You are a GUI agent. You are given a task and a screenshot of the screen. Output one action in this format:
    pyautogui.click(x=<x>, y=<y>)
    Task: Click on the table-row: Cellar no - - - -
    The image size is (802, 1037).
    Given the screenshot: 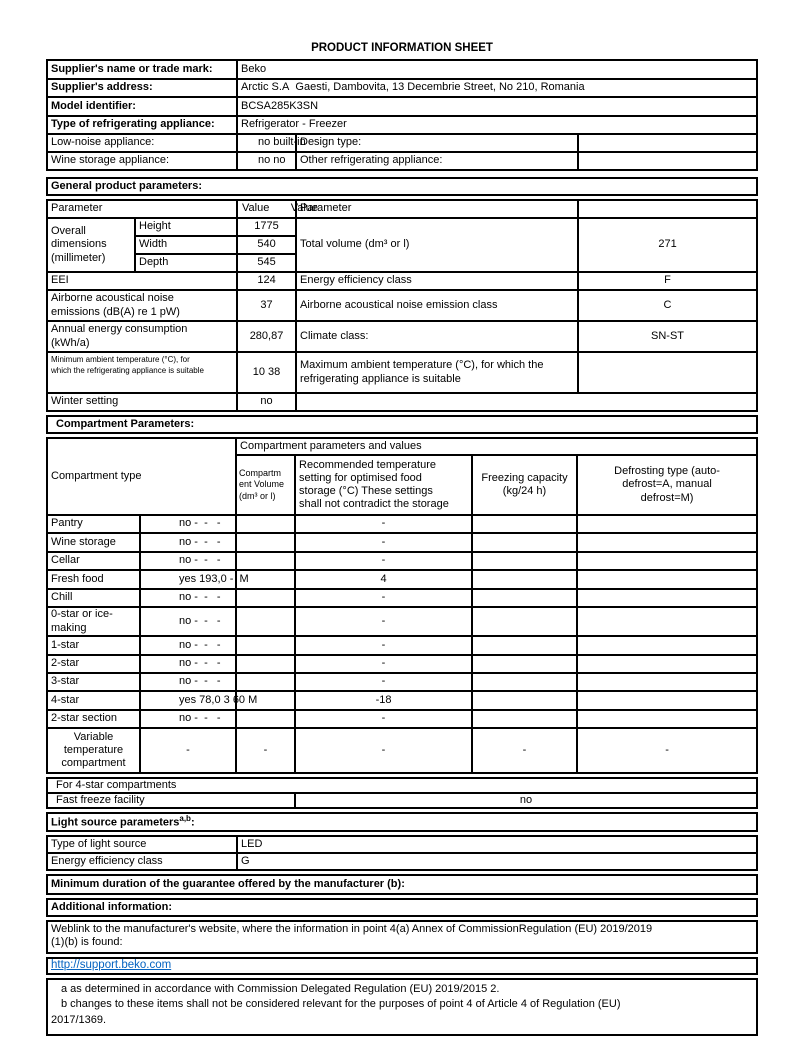 What is the action you would take?
    pyautogui.click(x=402, y=561)
    